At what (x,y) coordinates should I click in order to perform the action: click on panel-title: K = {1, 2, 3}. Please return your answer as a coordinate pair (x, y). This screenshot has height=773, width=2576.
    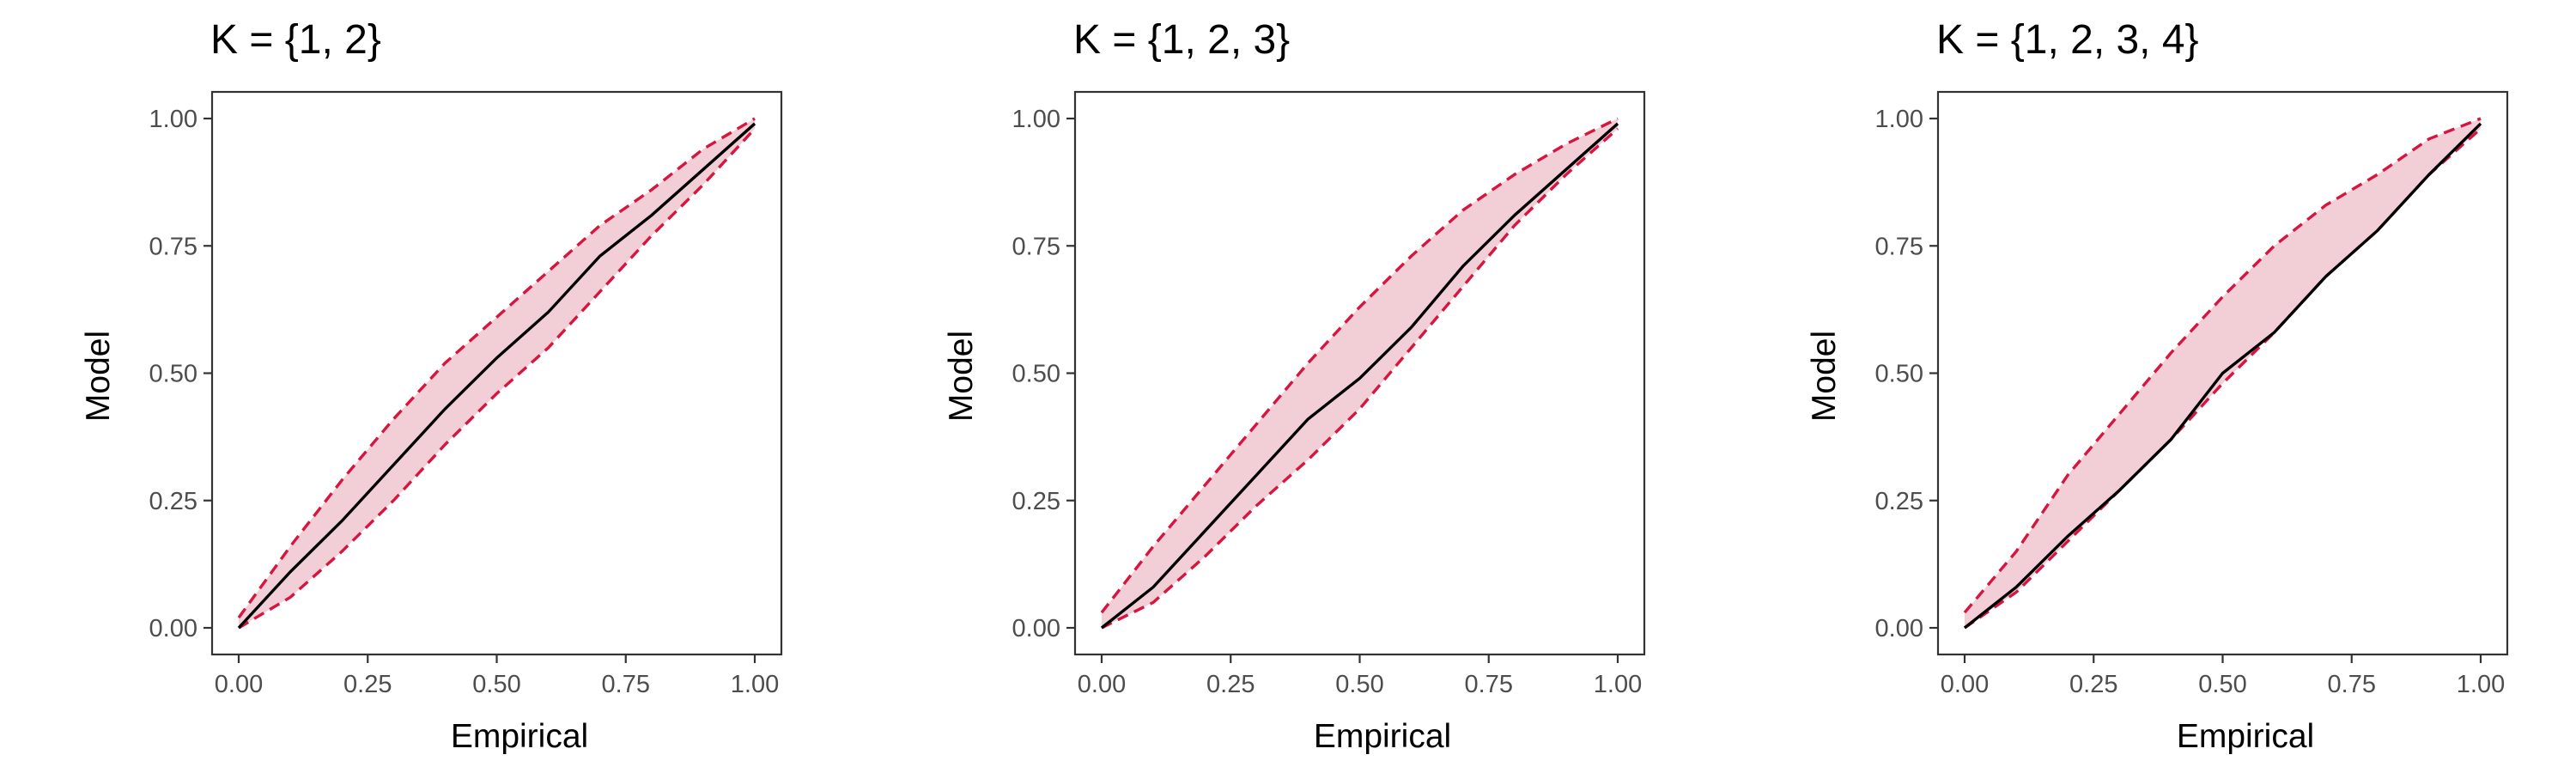
    Looking at the image, I should click on (1181, 40).